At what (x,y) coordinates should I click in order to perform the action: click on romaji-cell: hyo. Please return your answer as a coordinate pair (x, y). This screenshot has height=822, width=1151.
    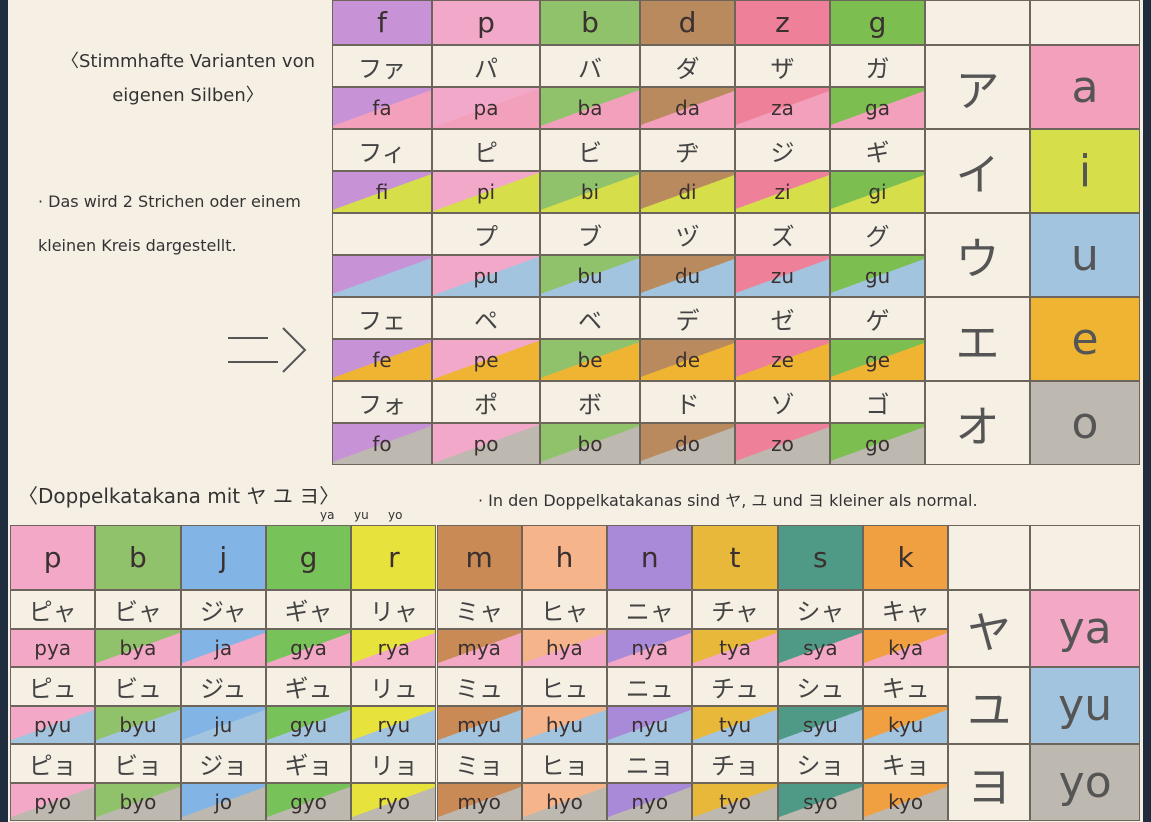
    Looking at the image, I should click on (564, 801).